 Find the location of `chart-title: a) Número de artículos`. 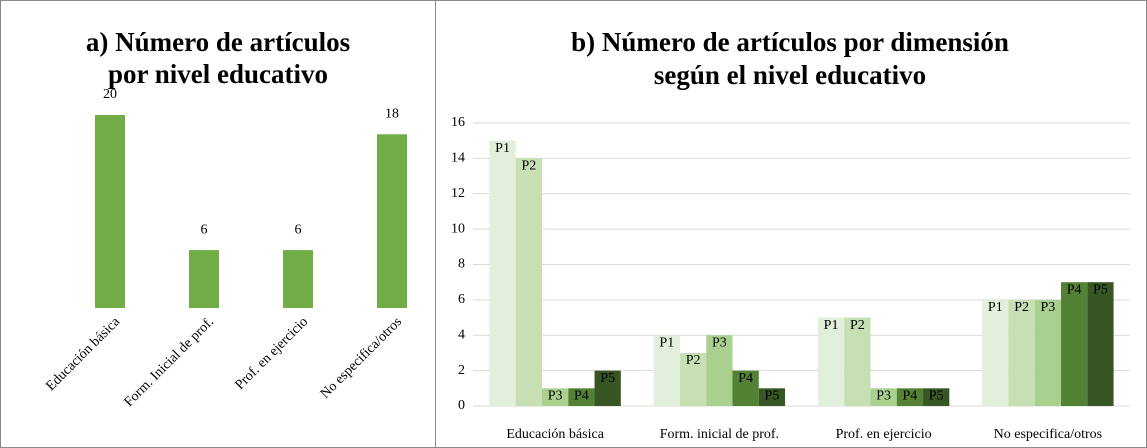

chart-title: a) Número de artículos is located at coordinates (218, 42).